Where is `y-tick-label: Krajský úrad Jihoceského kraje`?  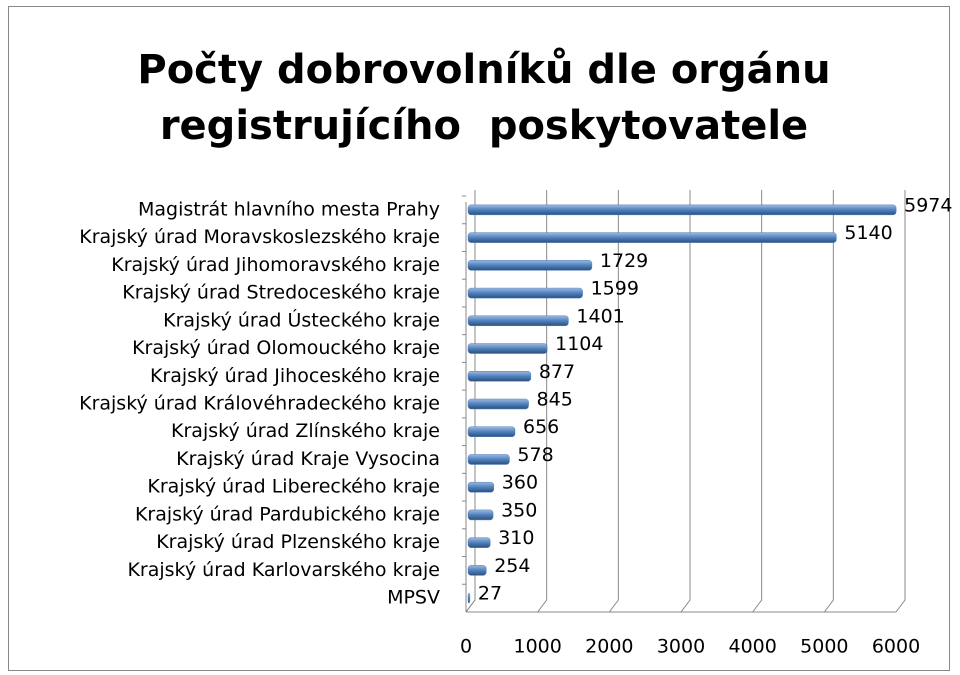 y-tick-label: Krajský úrad Jihoceského kraje is located at coordinates (295, 376).